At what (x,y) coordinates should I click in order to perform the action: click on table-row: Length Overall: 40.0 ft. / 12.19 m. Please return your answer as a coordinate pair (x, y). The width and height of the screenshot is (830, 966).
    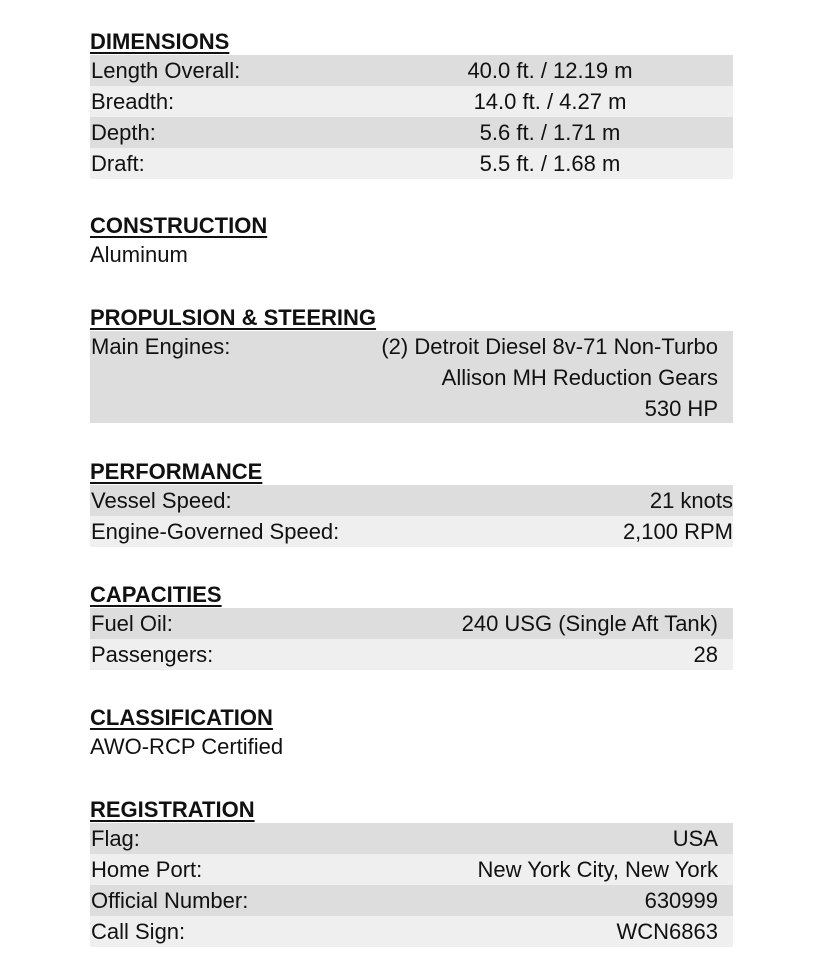
    Looking at the image, I should click on (411, 70).